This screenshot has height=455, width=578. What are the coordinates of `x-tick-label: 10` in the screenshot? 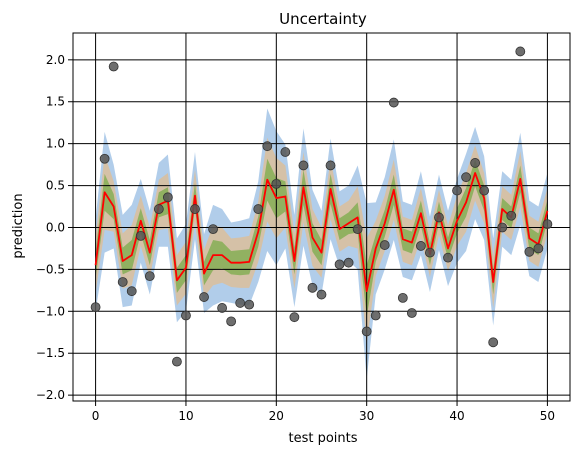 It's located at (185, 416).